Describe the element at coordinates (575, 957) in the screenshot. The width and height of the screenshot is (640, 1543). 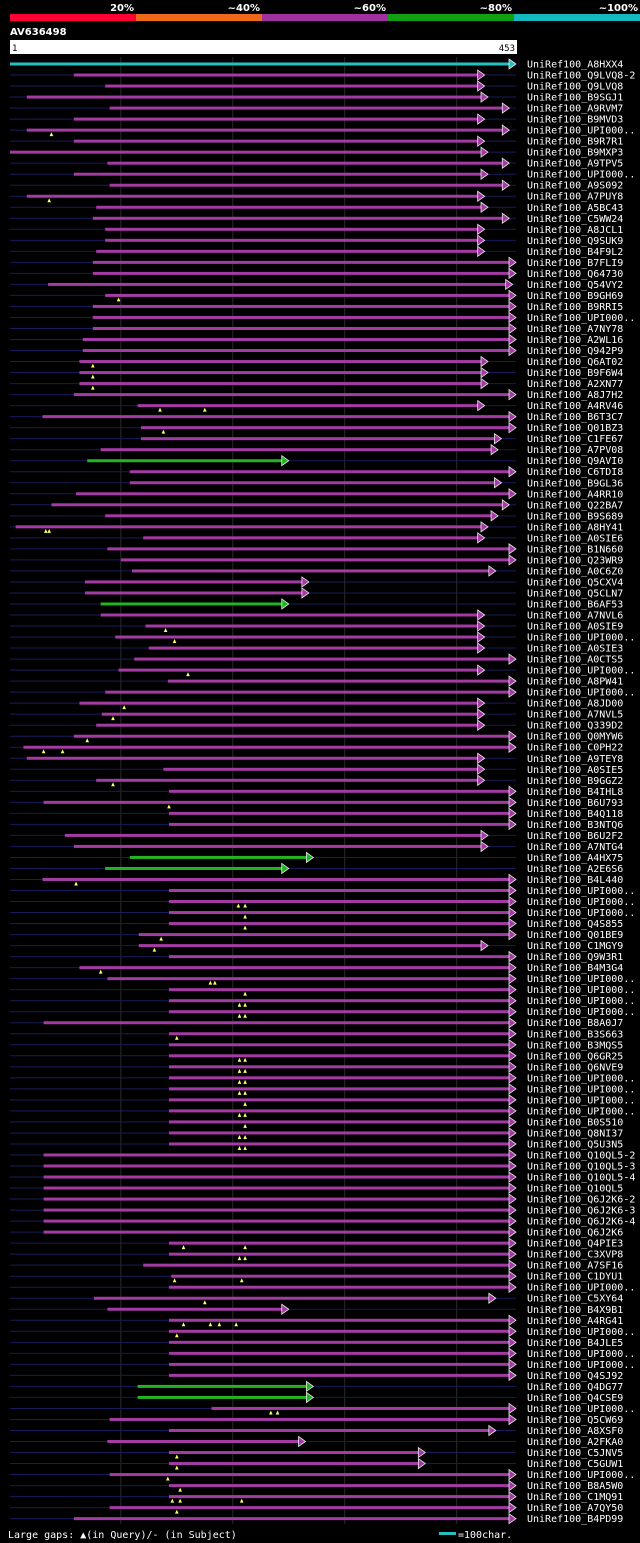
I see `hit-label: UniRef100_Q9W3R1` at that location.